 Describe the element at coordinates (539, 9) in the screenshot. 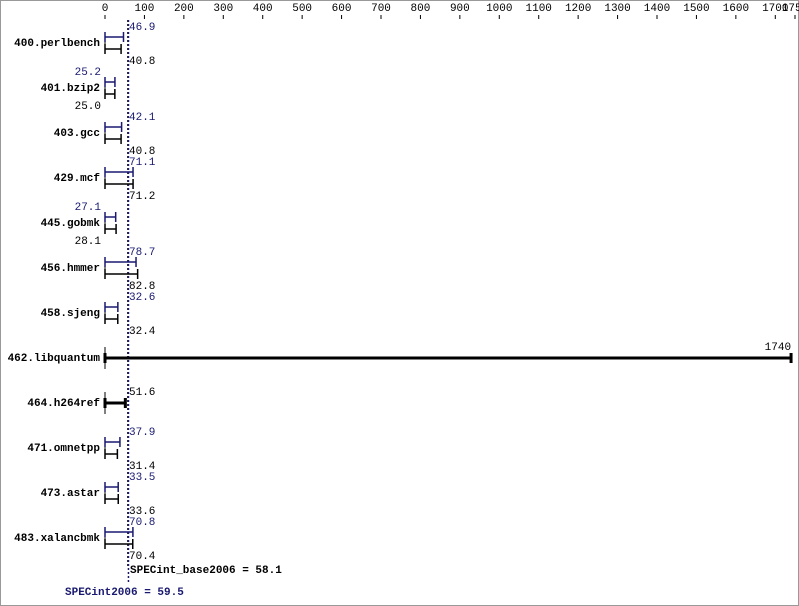

I see `x-tick-label: 1100` at that location.